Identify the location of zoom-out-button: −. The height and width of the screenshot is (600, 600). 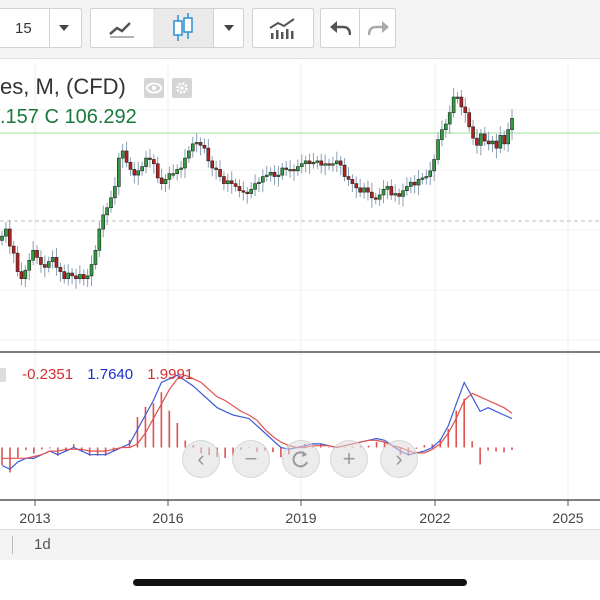
(251, 459).